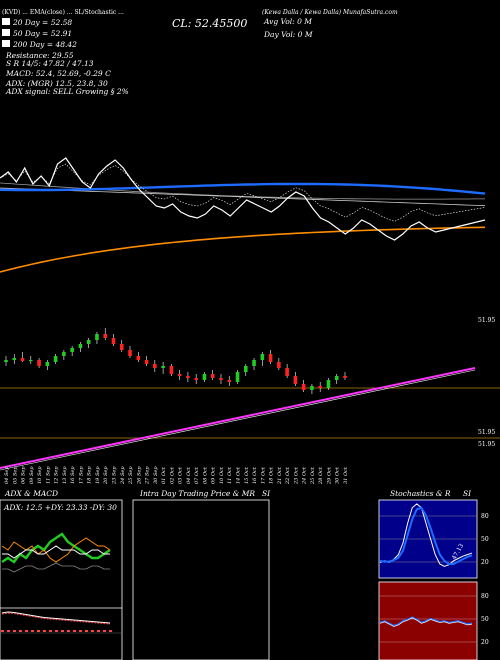 The height and width of the screenshot is (660, 500). I want to click on date-tick-label: 09 Oct, so click(214, 475).